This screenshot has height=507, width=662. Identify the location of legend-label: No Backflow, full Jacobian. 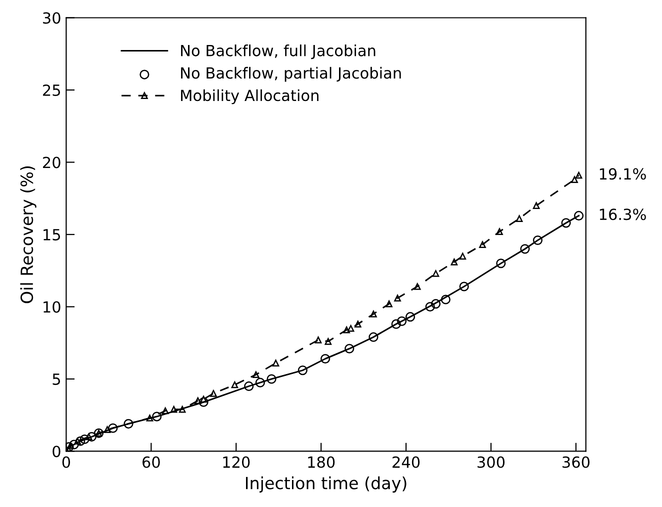
(278, 52).